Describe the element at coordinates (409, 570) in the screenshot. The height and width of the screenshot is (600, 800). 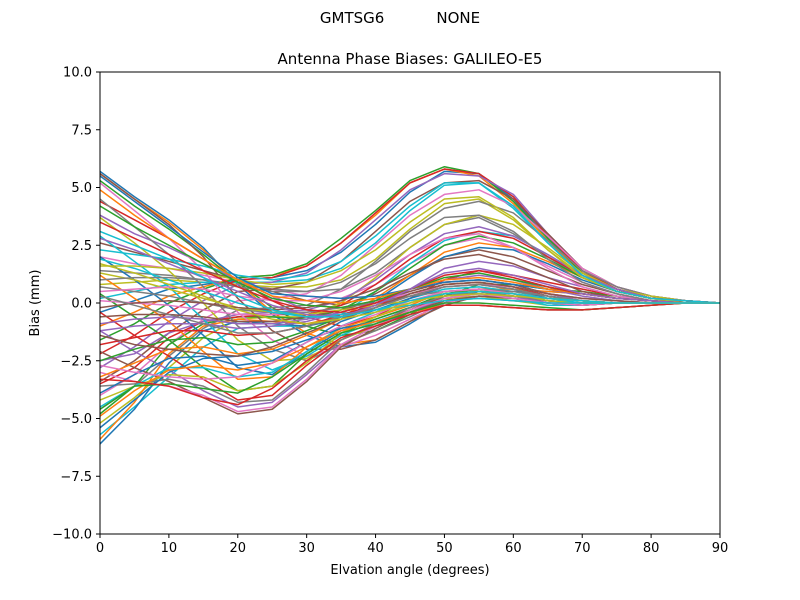
I see `x-axis-label: Elvation angle (degrees)` at that location.